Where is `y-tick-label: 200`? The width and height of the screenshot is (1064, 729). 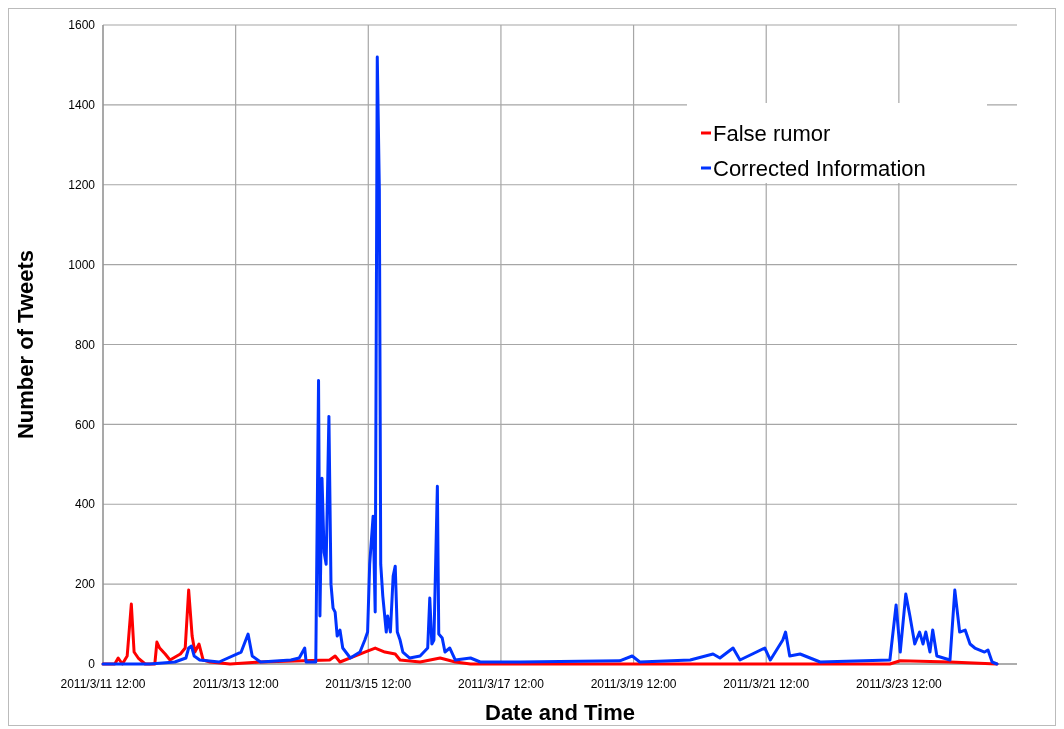 y-tick-label: 200 is located at coordinates (85, 584).